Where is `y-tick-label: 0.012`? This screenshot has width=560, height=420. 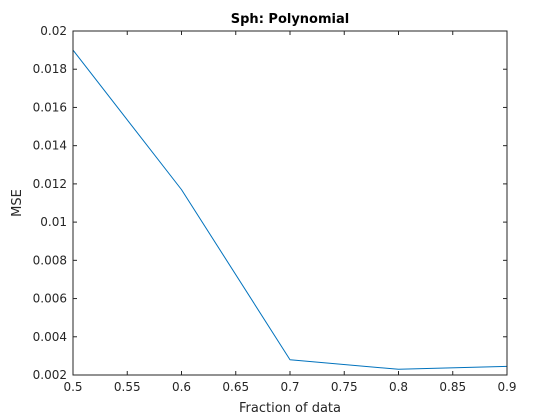
y-tick-label: 0.012 is located at coordinates (50, 184).